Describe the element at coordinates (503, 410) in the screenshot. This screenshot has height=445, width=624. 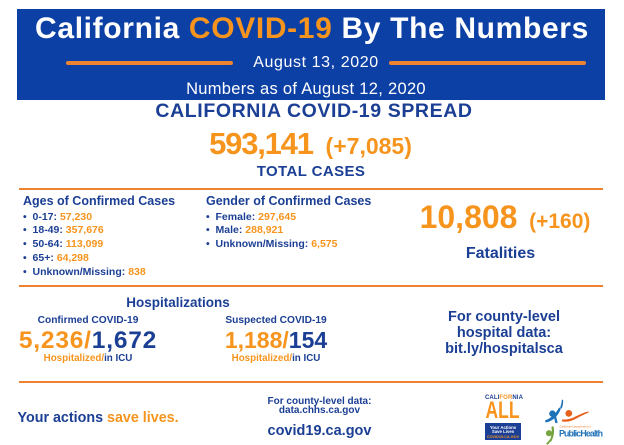
I see `svg-text: ALL` at that location.